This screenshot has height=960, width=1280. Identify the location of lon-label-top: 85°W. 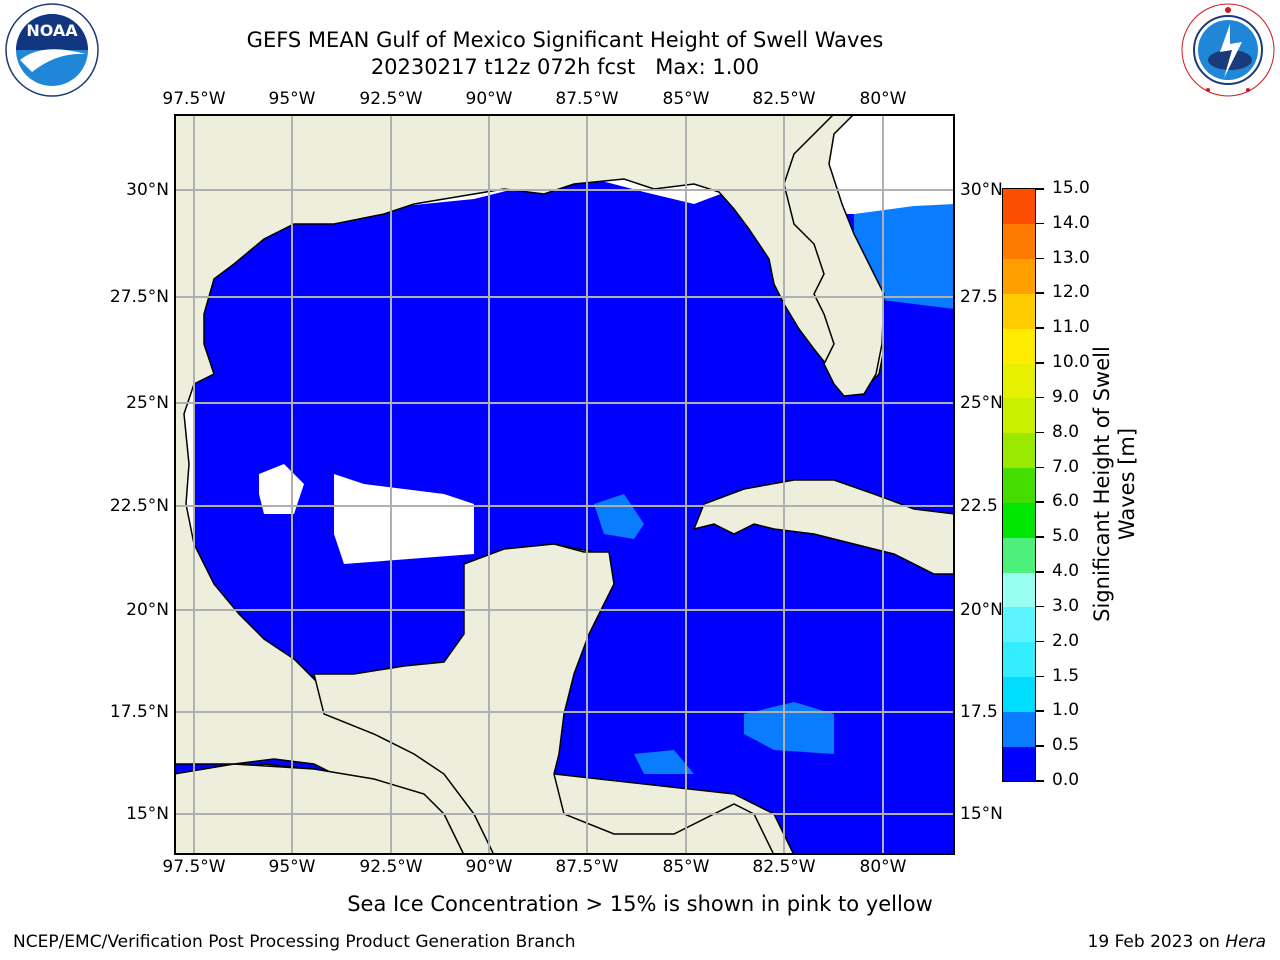
(686, 99).